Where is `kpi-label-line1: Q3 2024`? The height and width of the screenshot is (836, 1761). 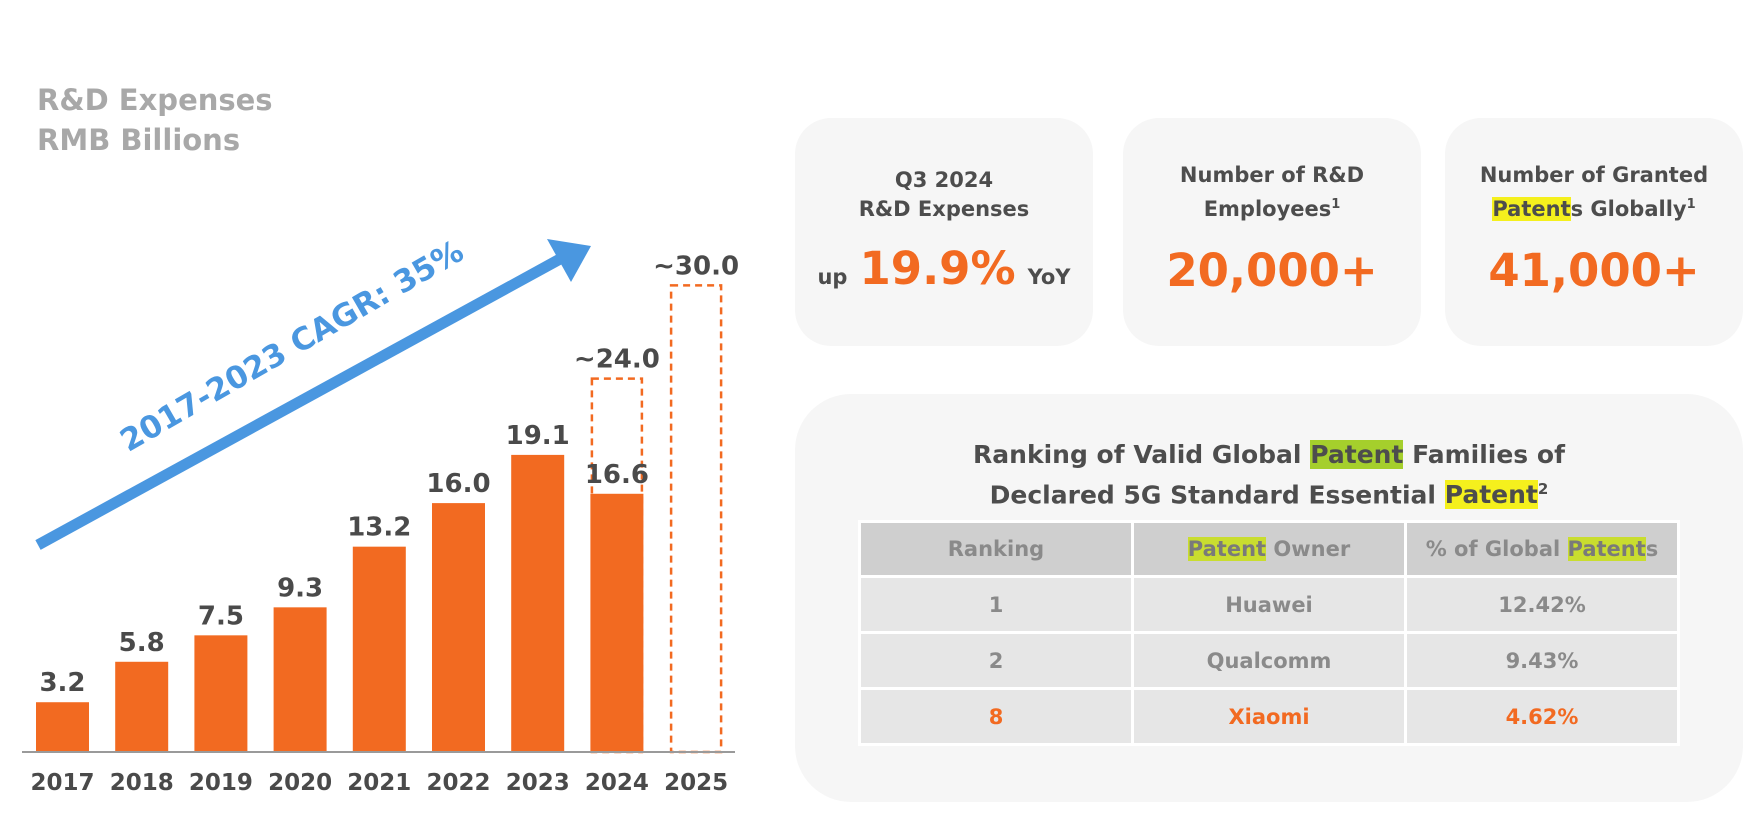 kpi-label-line1: Q3 2024 is located at coordinates (944, 180).